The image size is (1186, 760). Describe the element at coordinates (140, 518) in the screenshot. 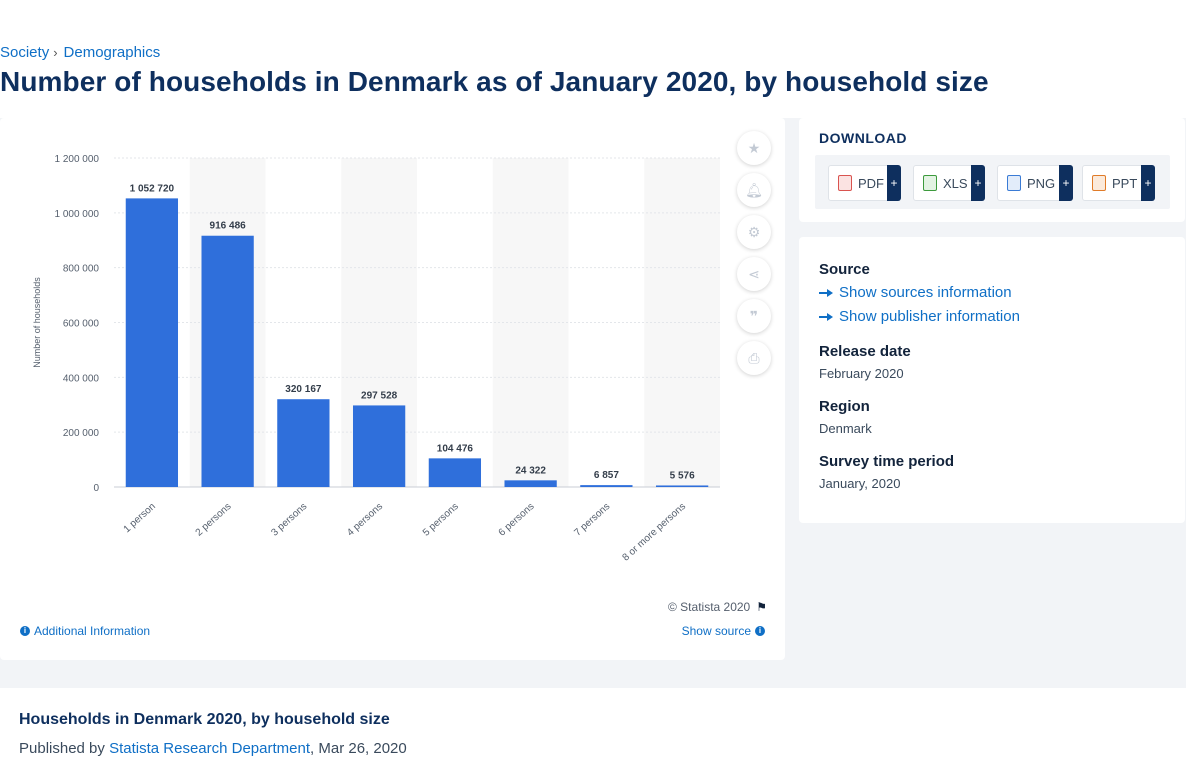

I see `x-tick-label: 1 person` at that location.